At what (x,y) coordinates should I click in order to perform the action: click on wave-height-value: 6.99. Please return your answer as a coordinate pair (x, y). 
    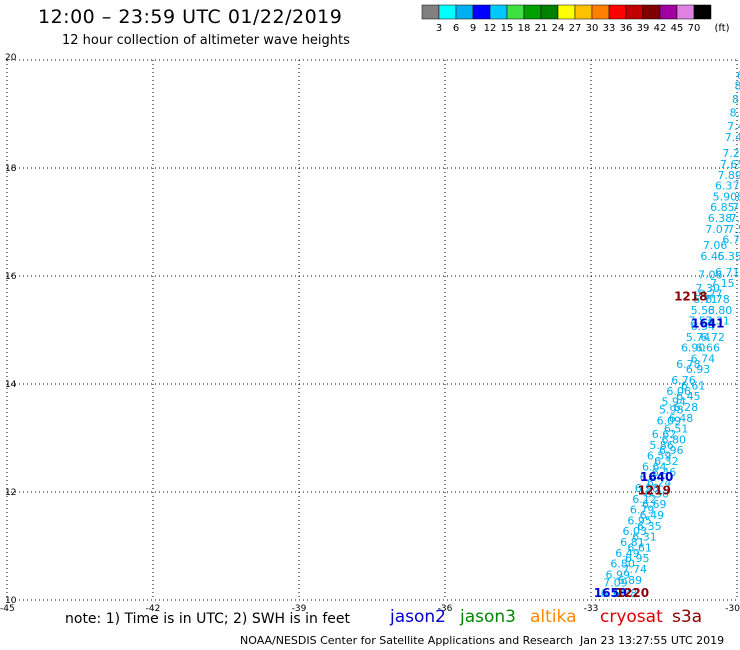
    Looking at the image, I should click on (618, 574).